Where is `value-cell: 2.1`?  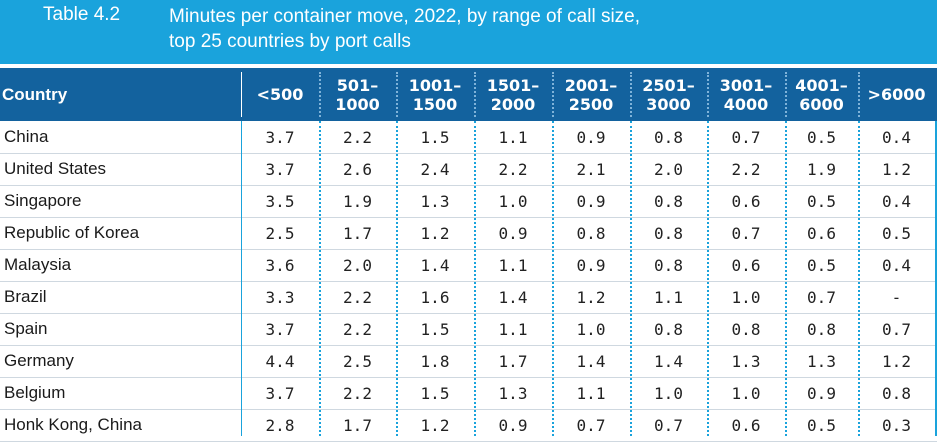 value-cell: 2.1 is located at coordinates (591, 169).